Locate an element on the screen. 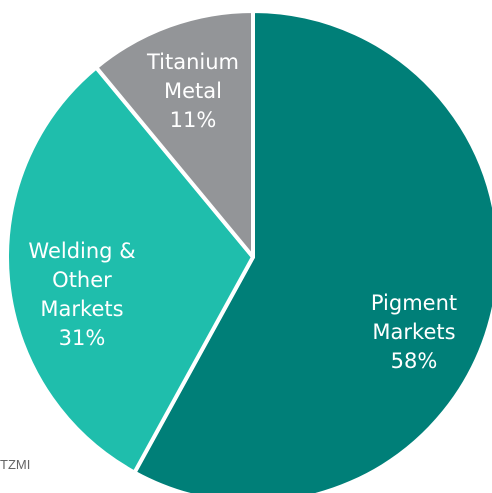  pie-slice-name-line: Titanium is located at coordinates (192, 62).